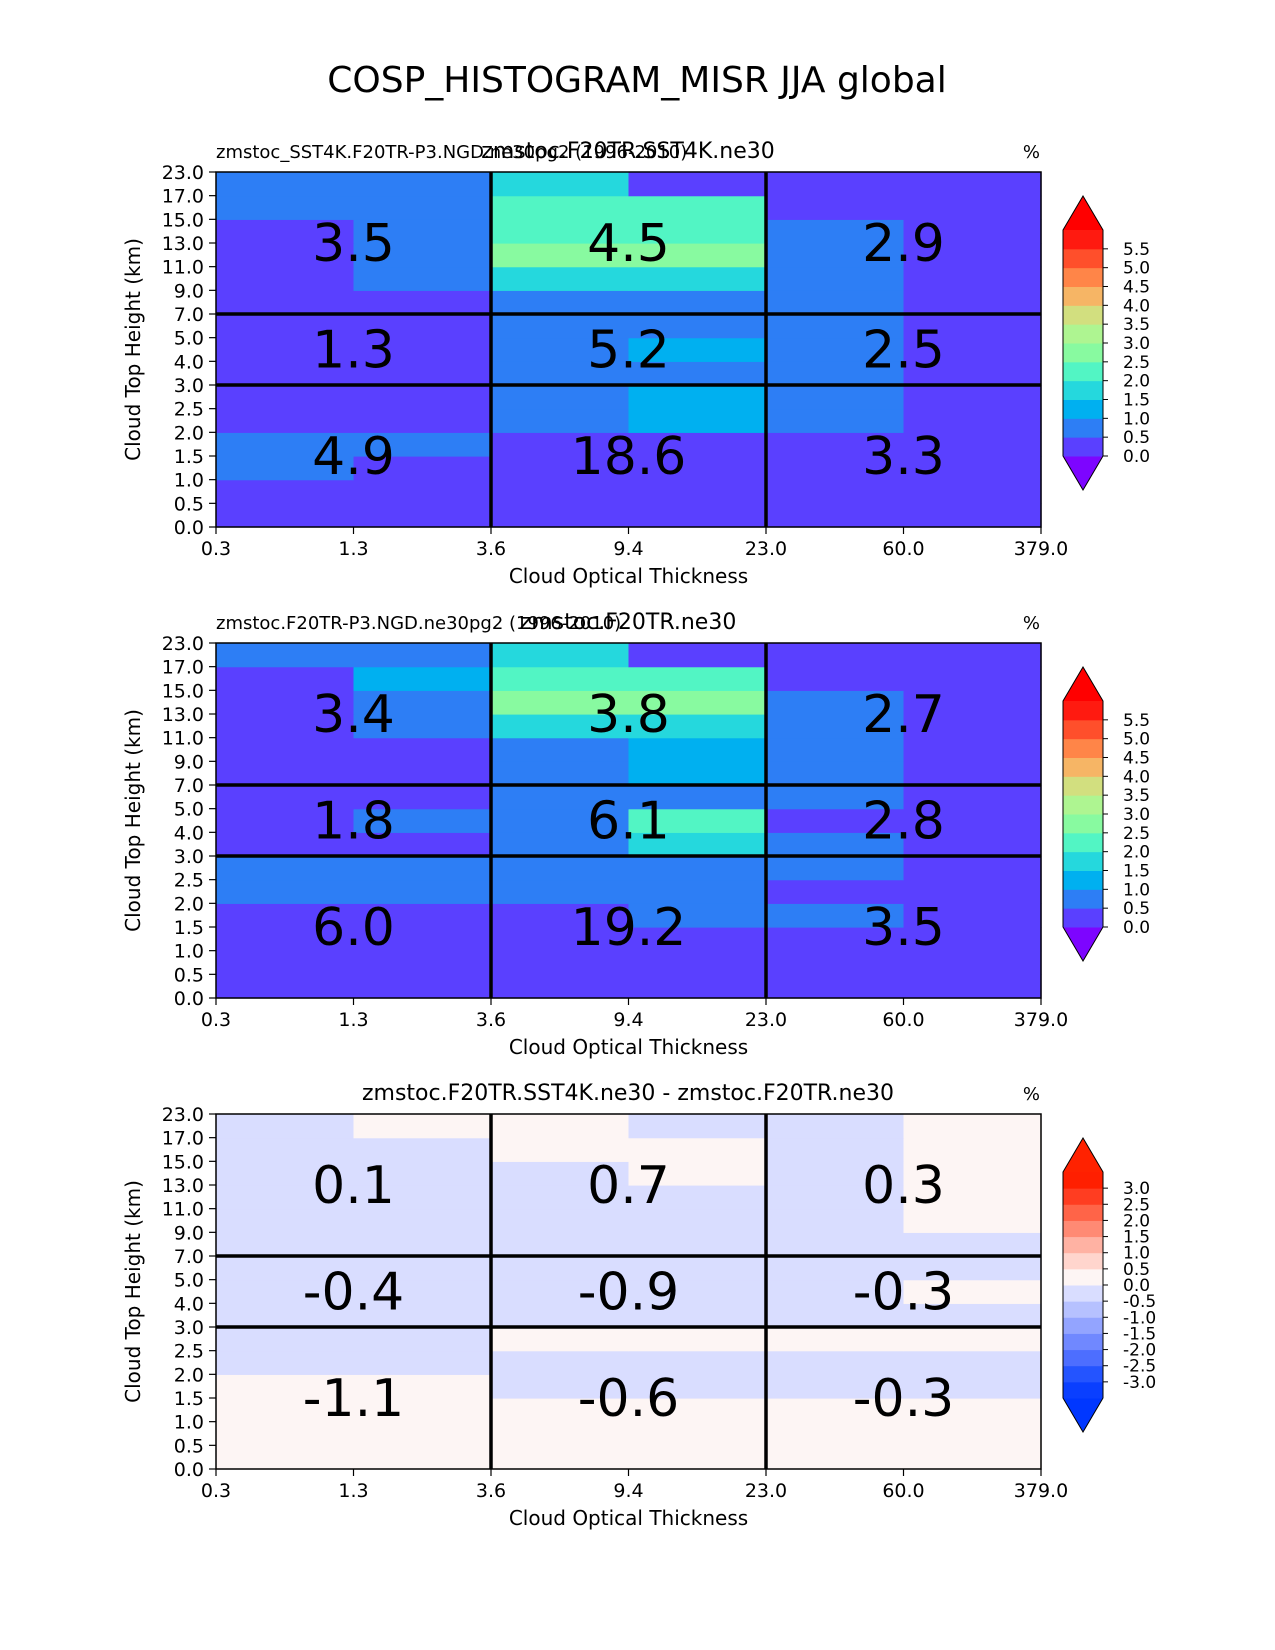 This screenshot has height=1650, width=1275. I want to click on y-tick-label: 9.0, so click(189, 1233).